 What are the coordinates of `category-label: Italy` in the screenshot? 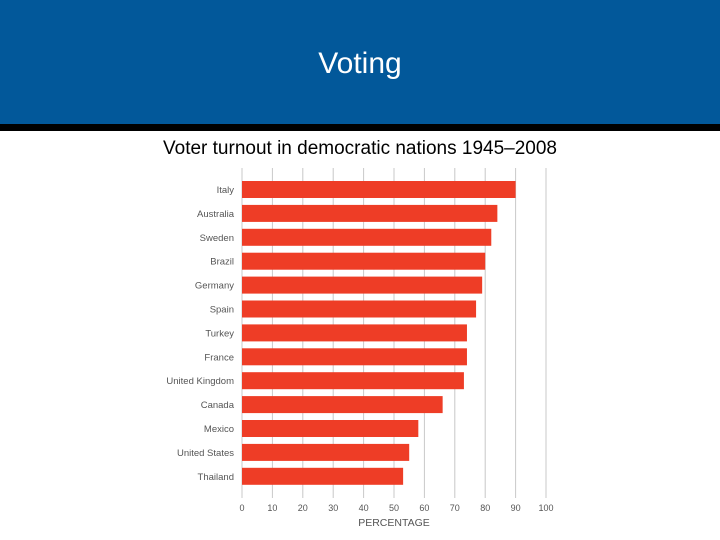 It's located at (226, 190).